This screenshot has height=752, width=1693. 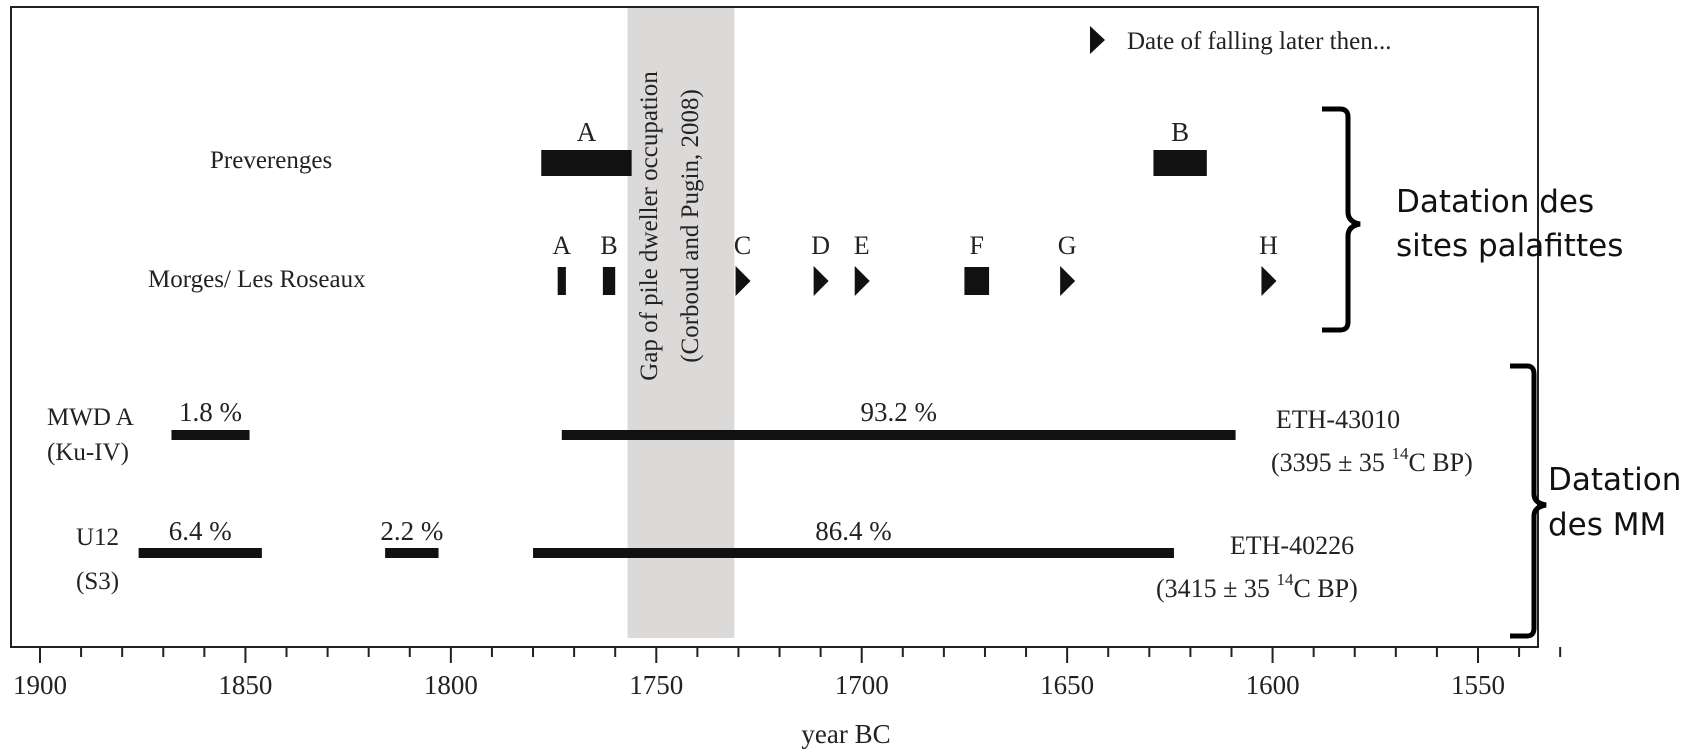 What do you see at coordinates (1097, 40) in the screenshot?
I see `legend-marker-icon` at bounding box center [1097, 40].